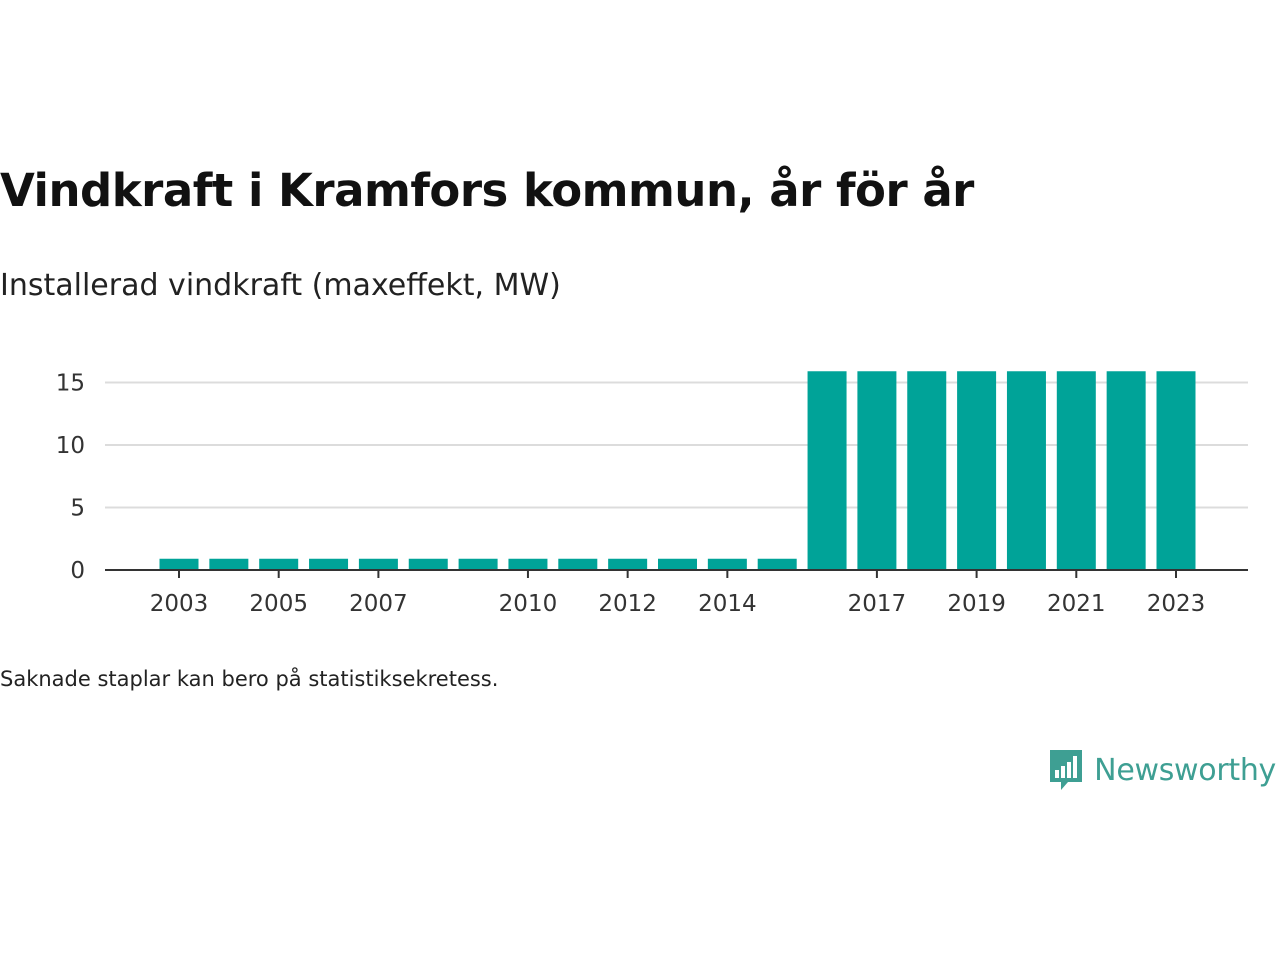 Image resolution: width=1280 pixels, height=960 pixels. What do you see at coordinates (329, 564) in the screenshot?
I see `bar-2006` at bounding box center [329, 564].